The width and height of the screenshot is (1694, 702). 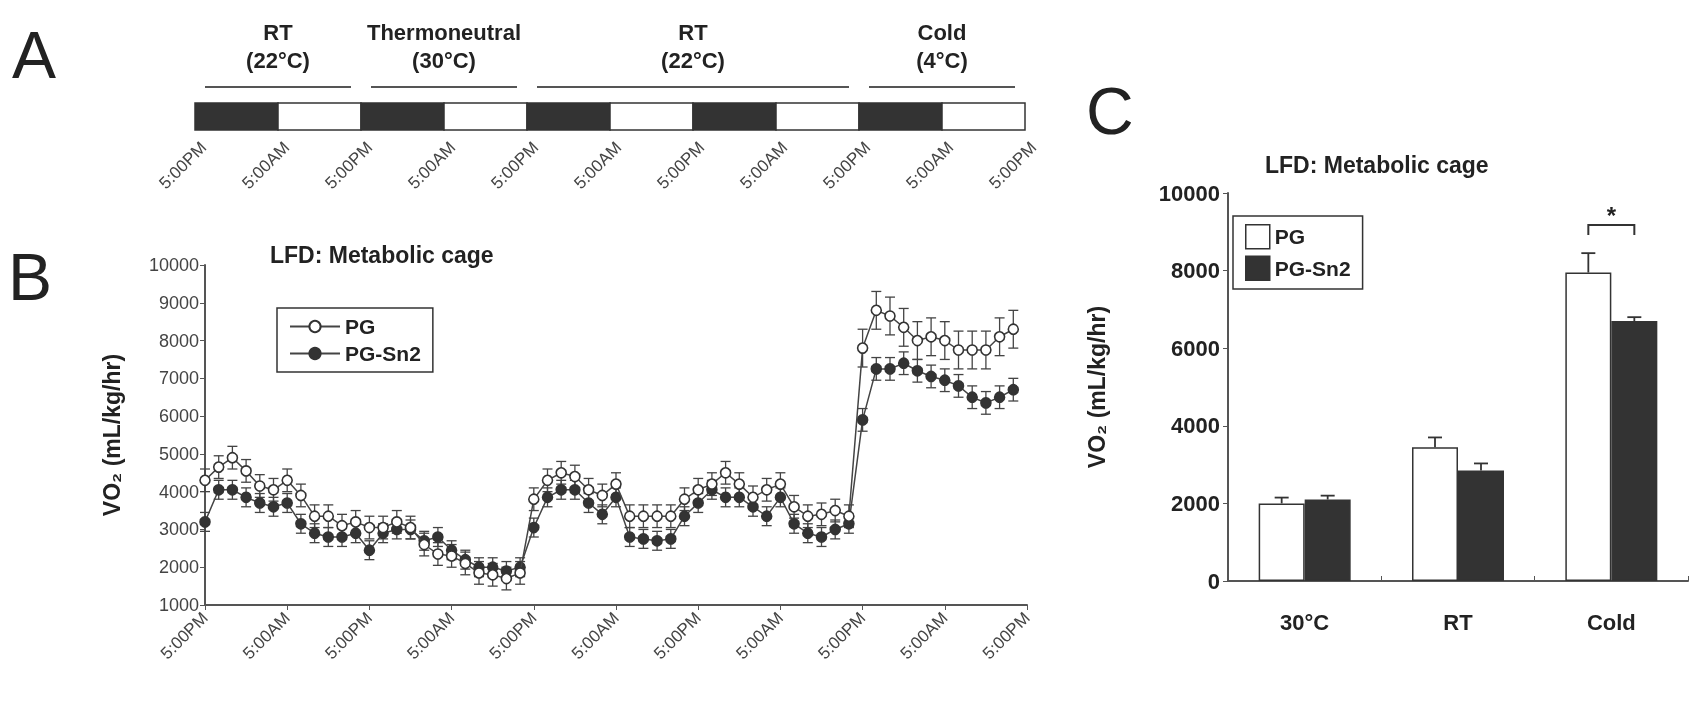 I want to click on text: Cold (4°C), so click(x=942, y=46).